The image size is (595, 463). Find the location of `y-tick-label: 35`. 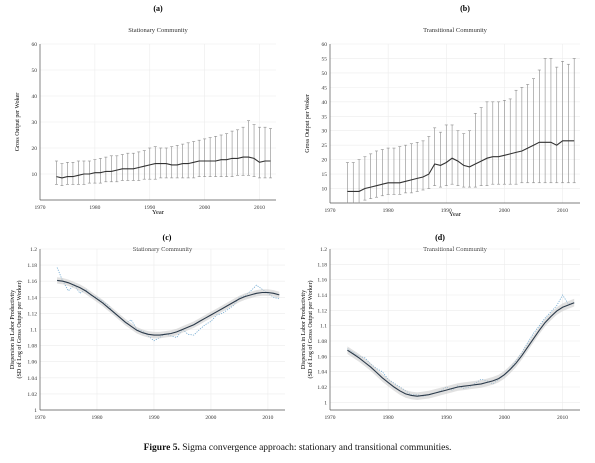

y-tick-label: 35 is located at coordinates (325, 117).